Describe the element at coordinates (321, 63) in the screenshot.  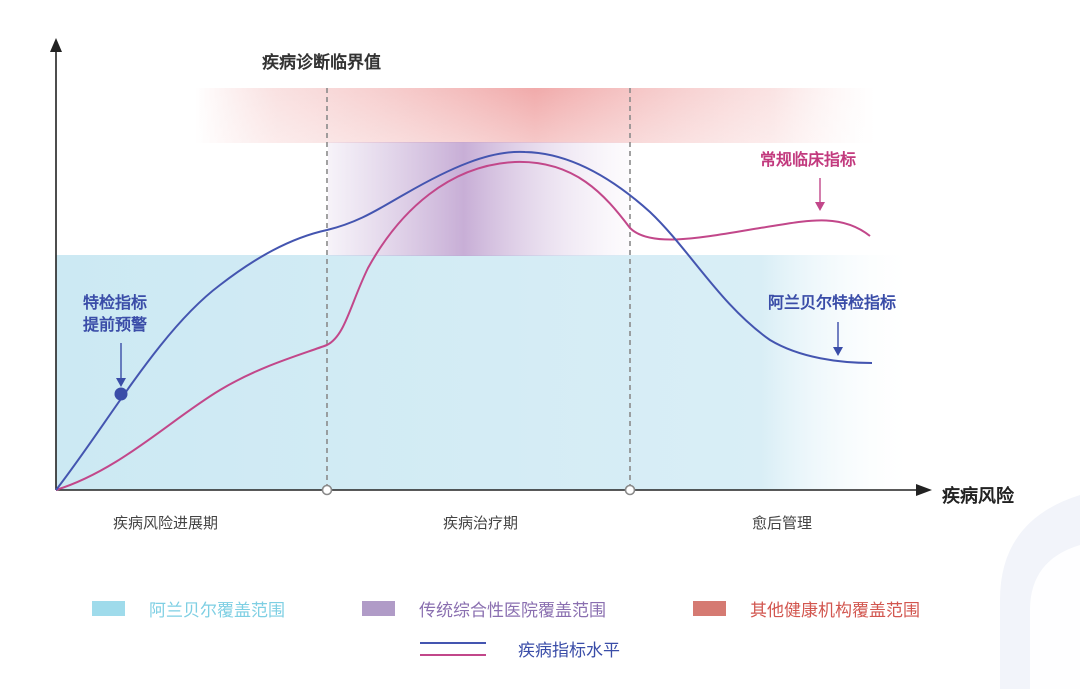
I see `critical-value-label: 疾病诊断临界值` at that location.